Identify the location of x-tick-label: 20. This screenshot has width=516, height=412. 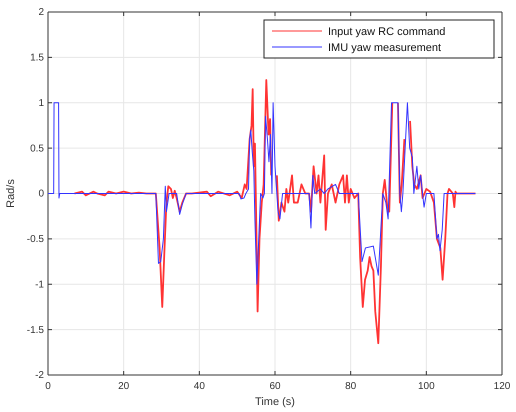
(124, 386).